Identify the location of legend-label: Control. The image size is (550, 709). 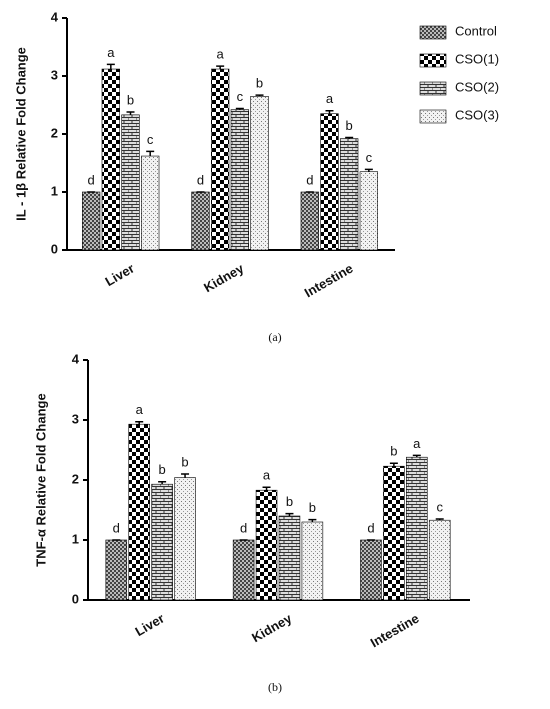
(476, 30).